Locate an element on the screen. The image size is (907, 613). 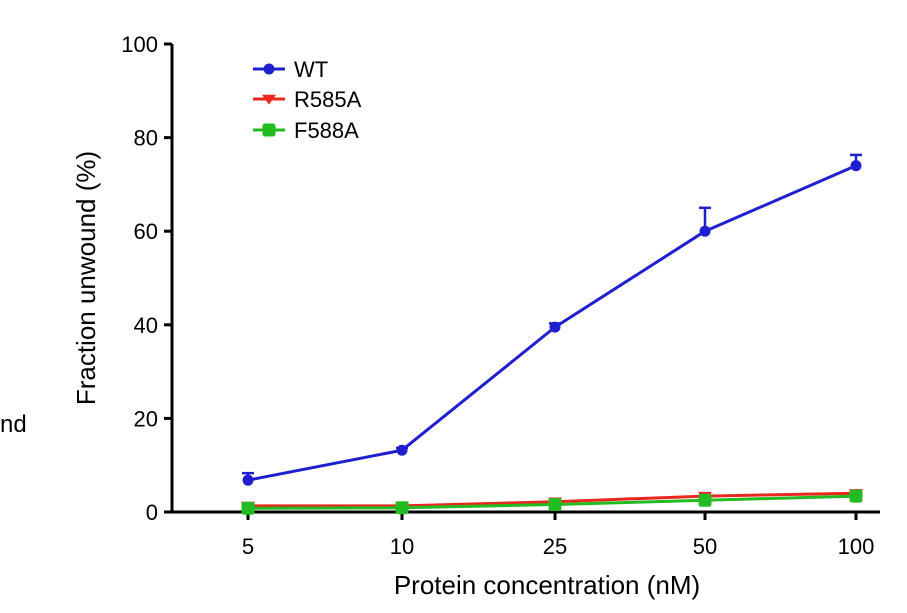
y-tick-label: 80 is located at coordinates (146, 138).